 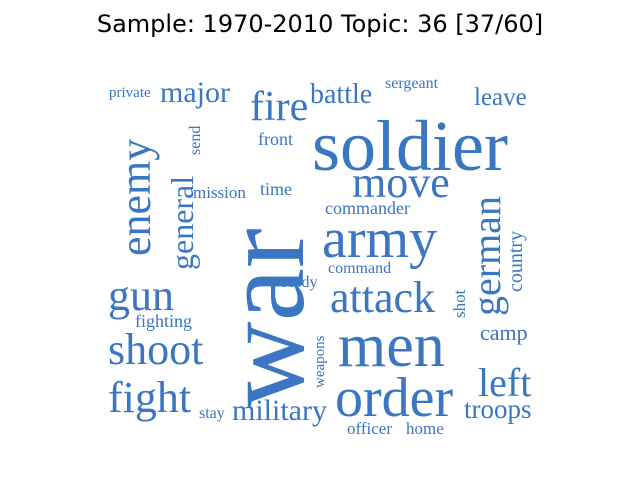 What do you see at coordinates (279, 107) in the screenshot?
I see `word-fire: fire` at bounding box center [279, 107].